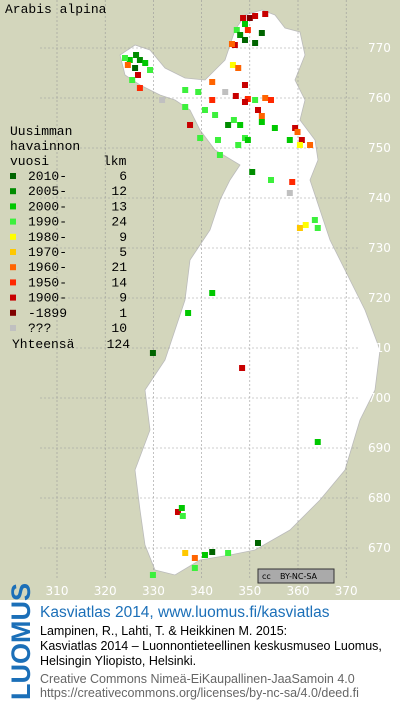  What do you see at coordinates (346, 591) in the screenshot?
I see `x-tick-label: 370` at bounding box center [346, 591].